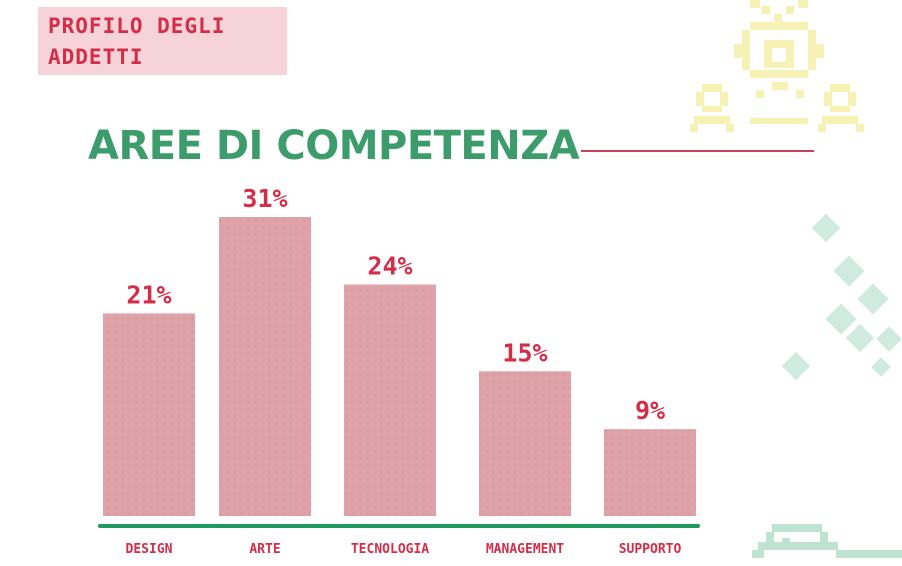 This screenshot has height=566, width=902. Describe the element at coordinates (162, 41) in the screenshot. I see `header-box: PROFILO DEGLI ADDETTI` at that location.